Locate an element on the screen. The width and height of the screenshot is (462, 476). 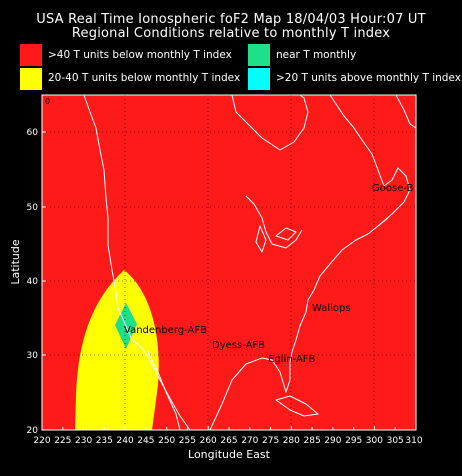
station-dyess-afb: Dyess-AFB is located at coordinates (238, 345).